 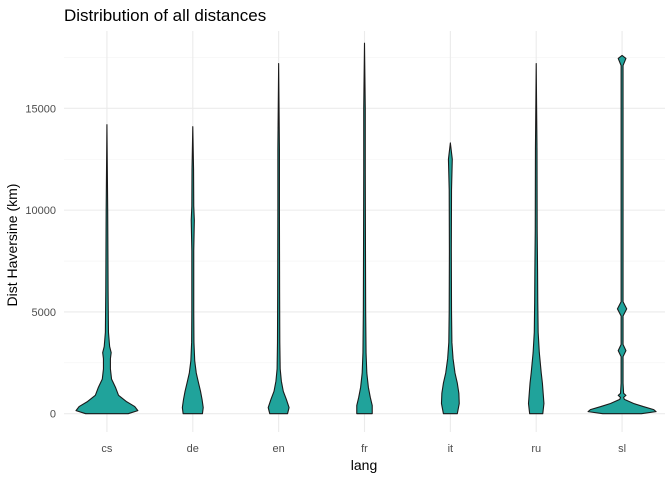 I want to click on x-axis-title: lang, so click(x=364, y=465).